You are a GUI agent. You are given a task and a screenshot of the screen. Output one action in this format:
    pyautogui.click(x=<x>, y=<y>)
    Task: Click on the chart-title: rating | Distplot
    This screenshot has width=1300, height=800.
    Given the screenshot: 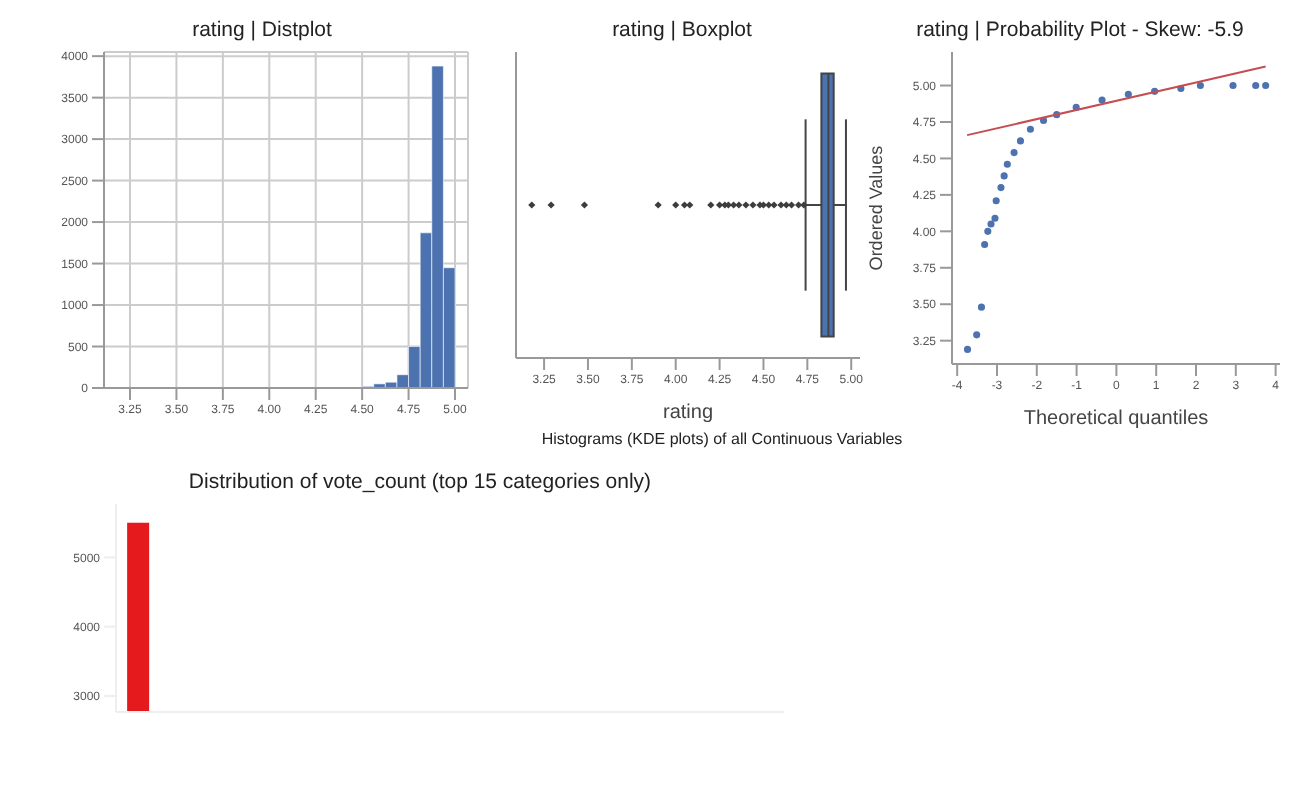 What is the action you would take?
    pyautogui.click(x=262, y=30)
    